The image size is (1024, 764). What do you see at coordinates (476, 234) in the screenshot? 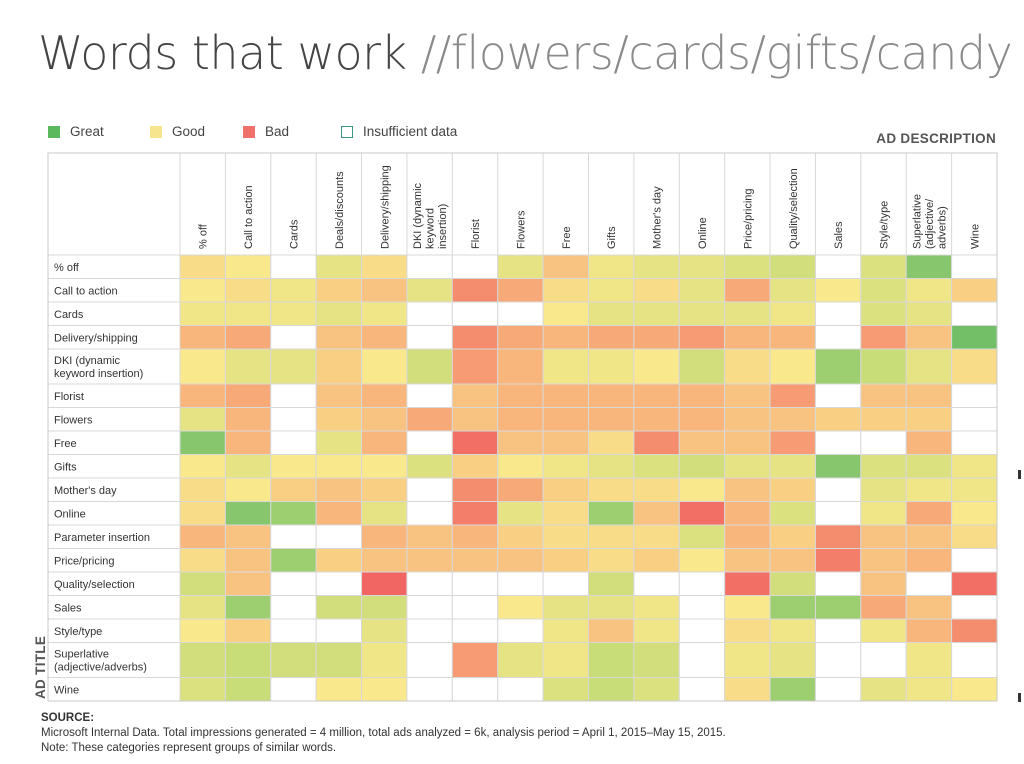
I see `column-label-florist: Florist` at bounding box center [476, 234].